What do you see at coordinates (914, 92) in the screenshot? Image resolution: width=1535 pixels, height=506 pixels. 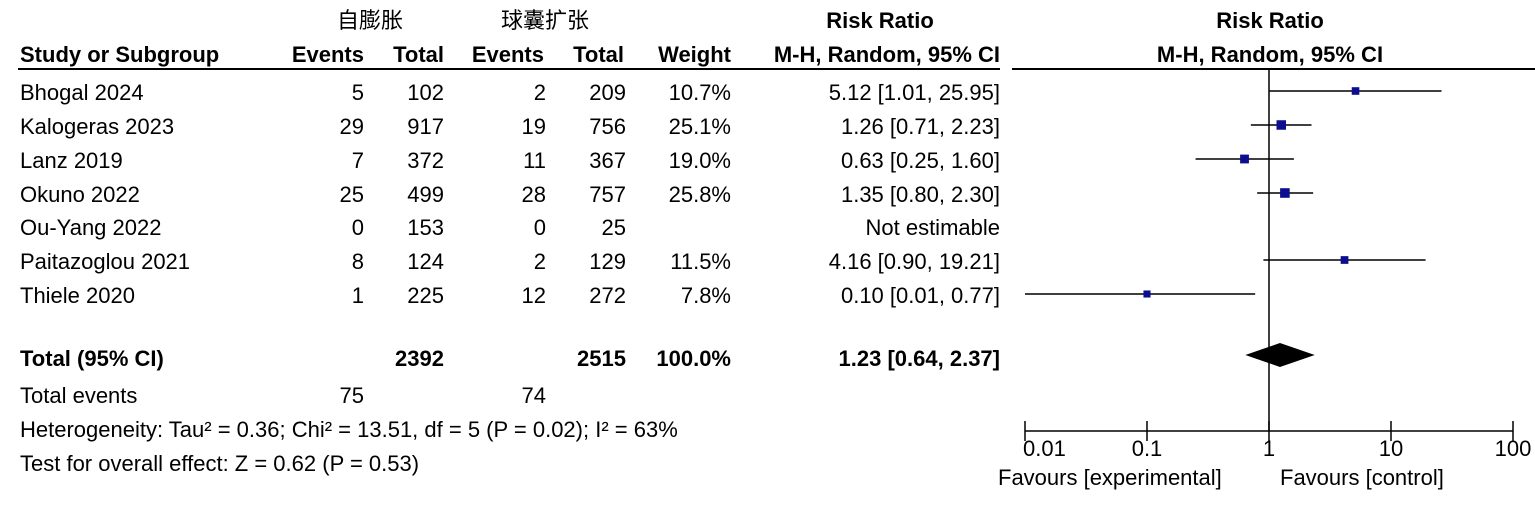 I see `ci-cell: 5.12 [1.01, 25.95]` at bounding box center [914, 92].